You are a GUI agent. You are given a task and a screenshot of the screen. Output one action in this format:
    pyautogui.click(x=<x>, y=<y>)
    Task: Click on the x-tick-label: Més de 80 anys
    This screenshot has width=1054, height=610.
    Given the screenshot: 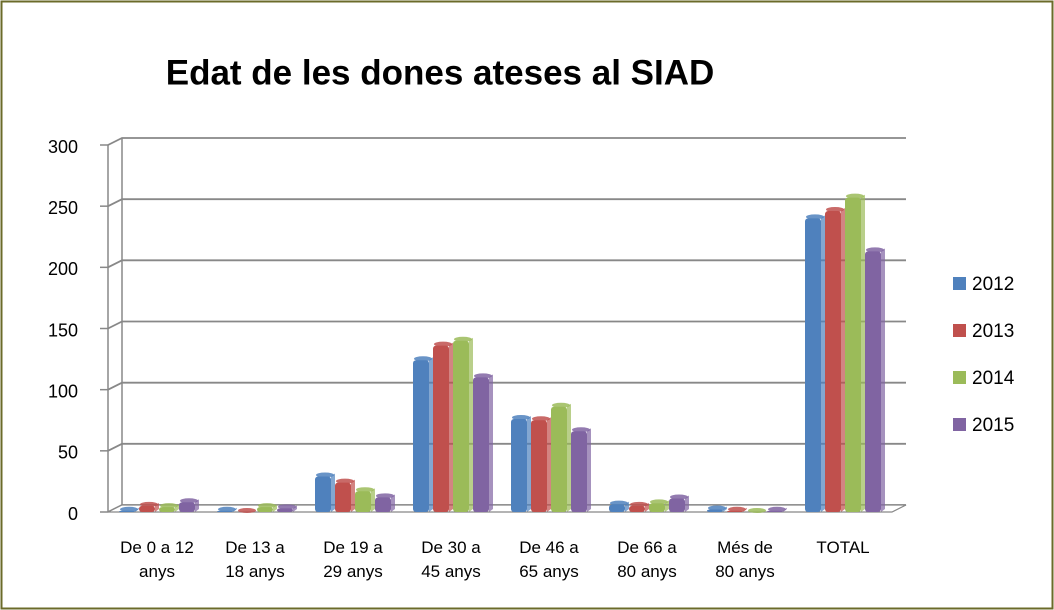 What is the action you would take?
    pyautogui.click(x=745, y=559)
    